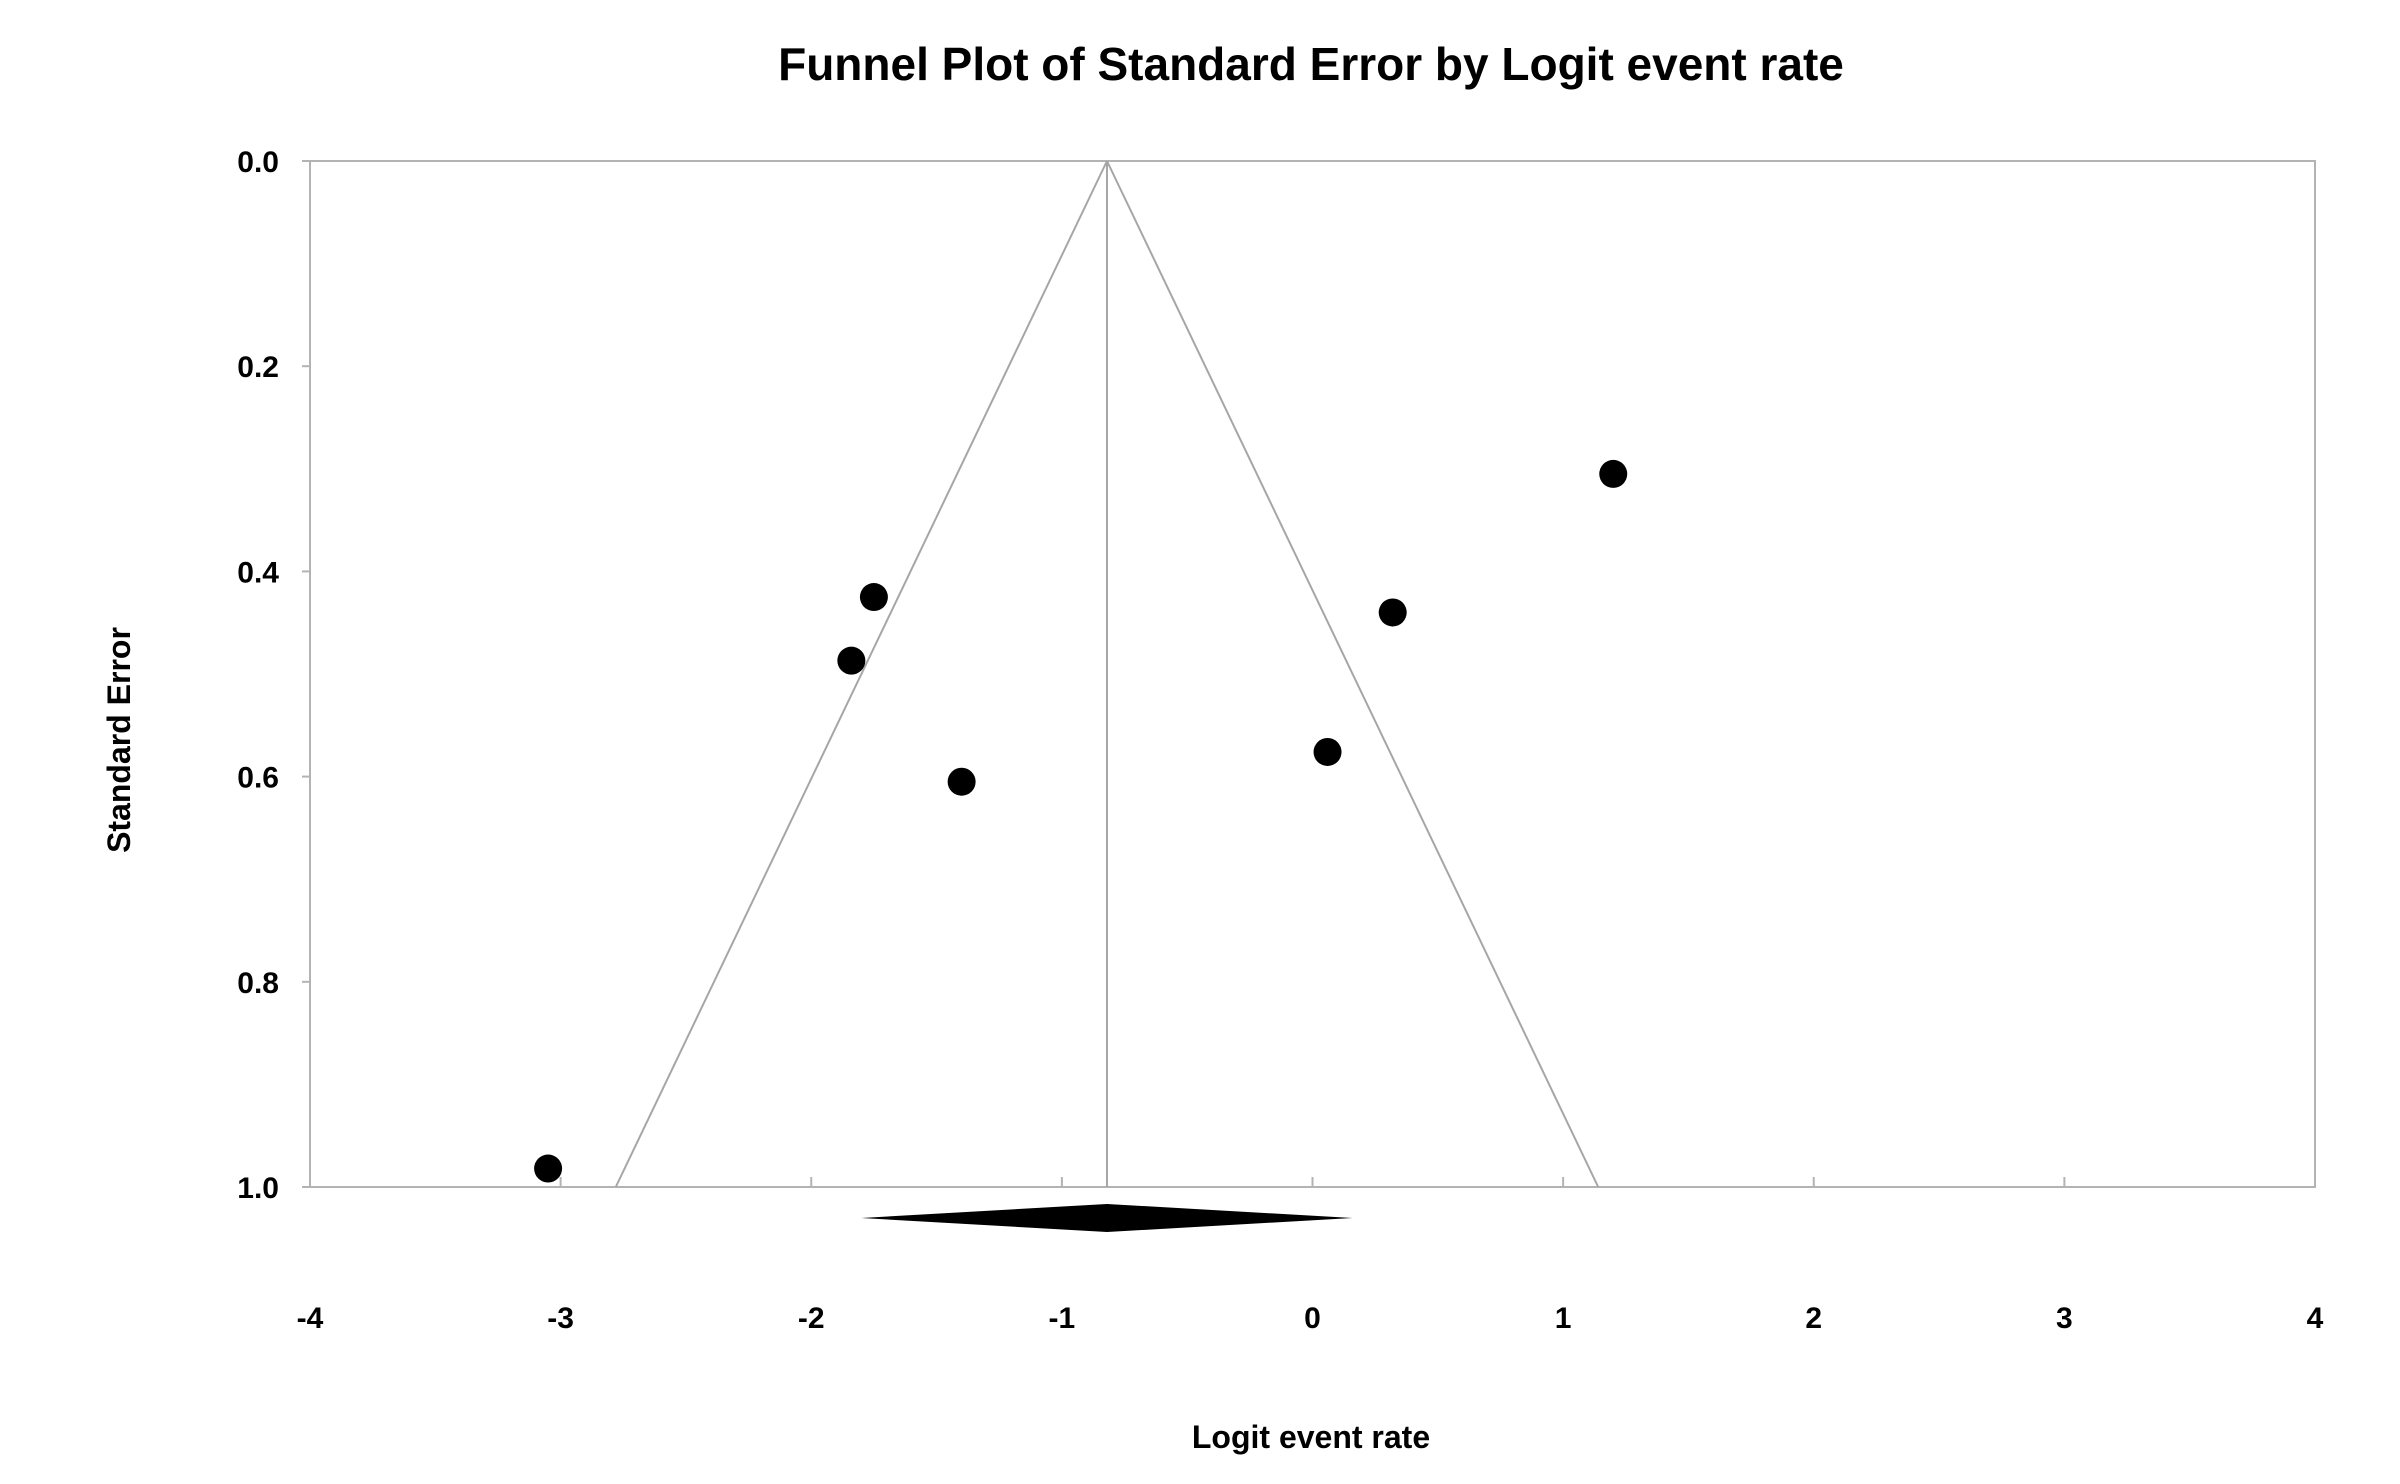 This screenshot has height=1484, width=2400. Describe the element at coordinates (1563, 1318) in the screenshot. I see `x-tick-label: 1` at that location.